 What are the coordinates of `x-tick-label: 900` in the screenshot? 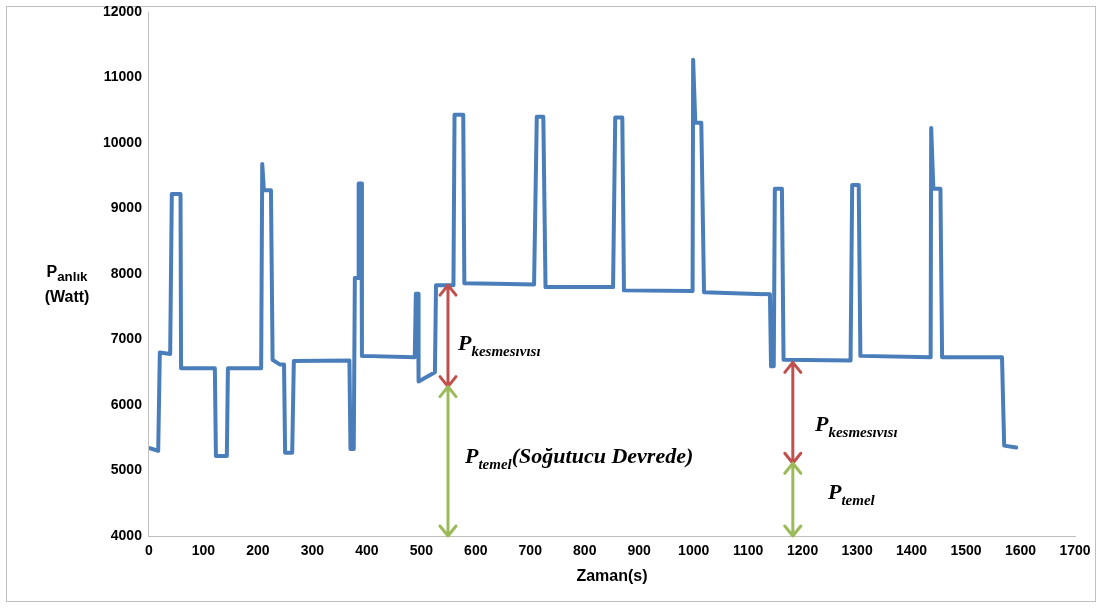 It's located at (639, 550).